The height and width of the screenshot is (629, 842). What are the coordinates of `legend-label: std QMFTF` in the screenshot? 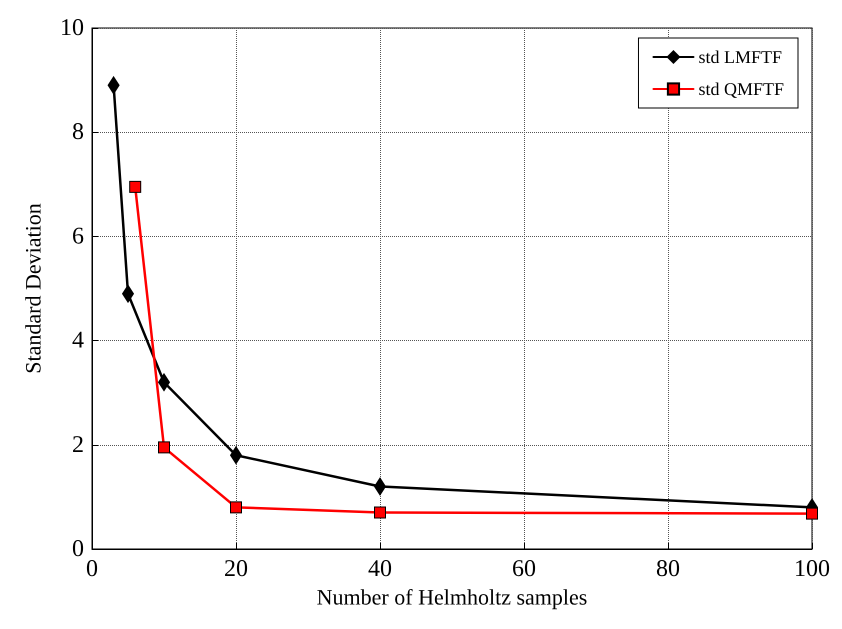 It's located at (741, 89).